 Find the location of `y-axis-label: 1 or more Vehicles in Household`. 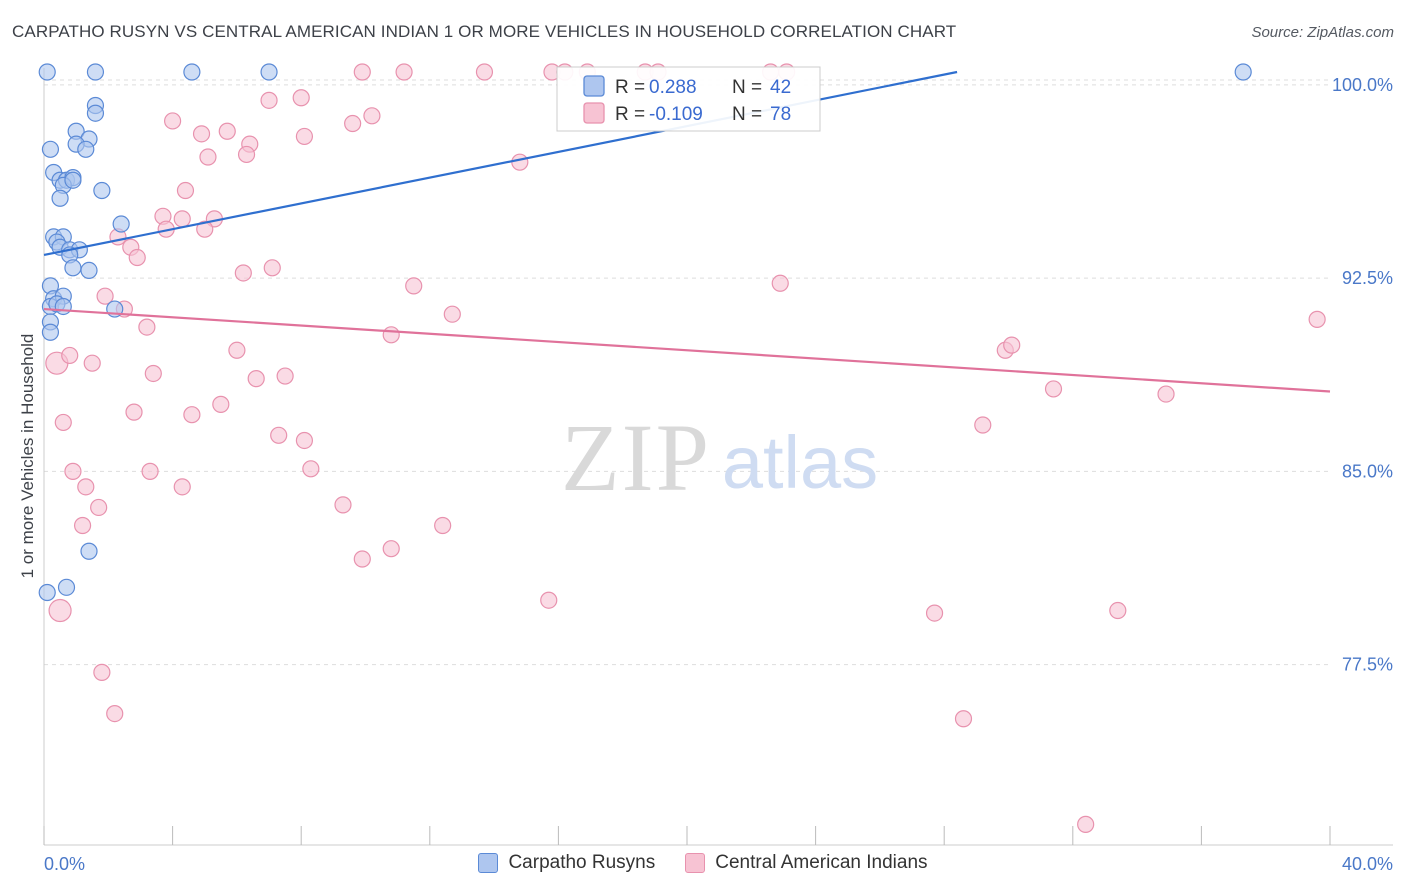

y-axis-label: 1 or more Vehicles in Household is located at coordinates (27, 456).